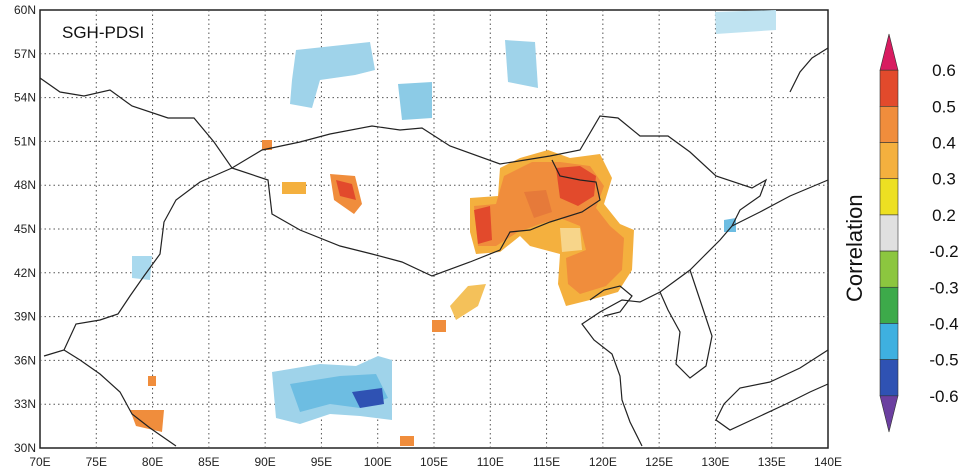  I want to click on colorbar-tick: -0.5, so click(943, 360).